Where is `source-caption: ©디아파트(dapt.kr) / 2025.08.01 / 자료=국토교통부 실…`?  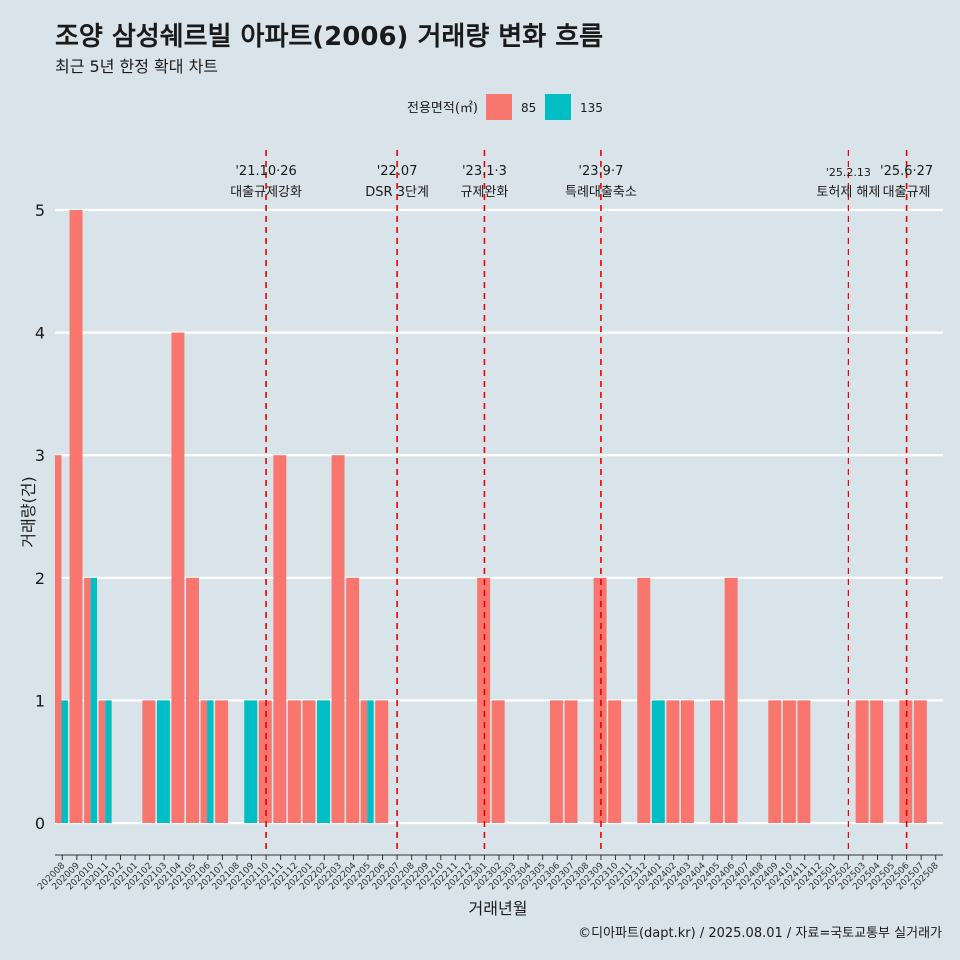
source-caption: ©디아파트(dapt.kr) / 2025.08.01 / 자료=국토교통부 실… is located at coordinates (760, 933).